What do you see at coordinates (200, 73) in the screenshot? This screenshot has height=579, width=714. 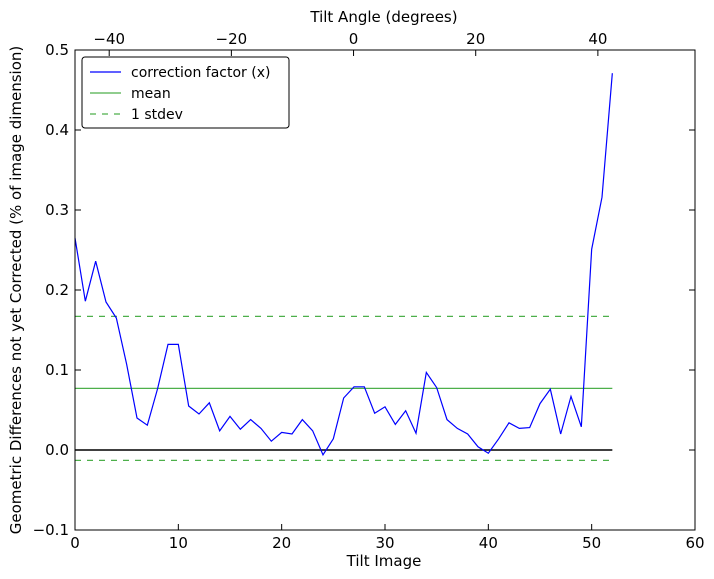 I see `legend-label-correction: correction factor (x)` at bounding box center [200, 73].